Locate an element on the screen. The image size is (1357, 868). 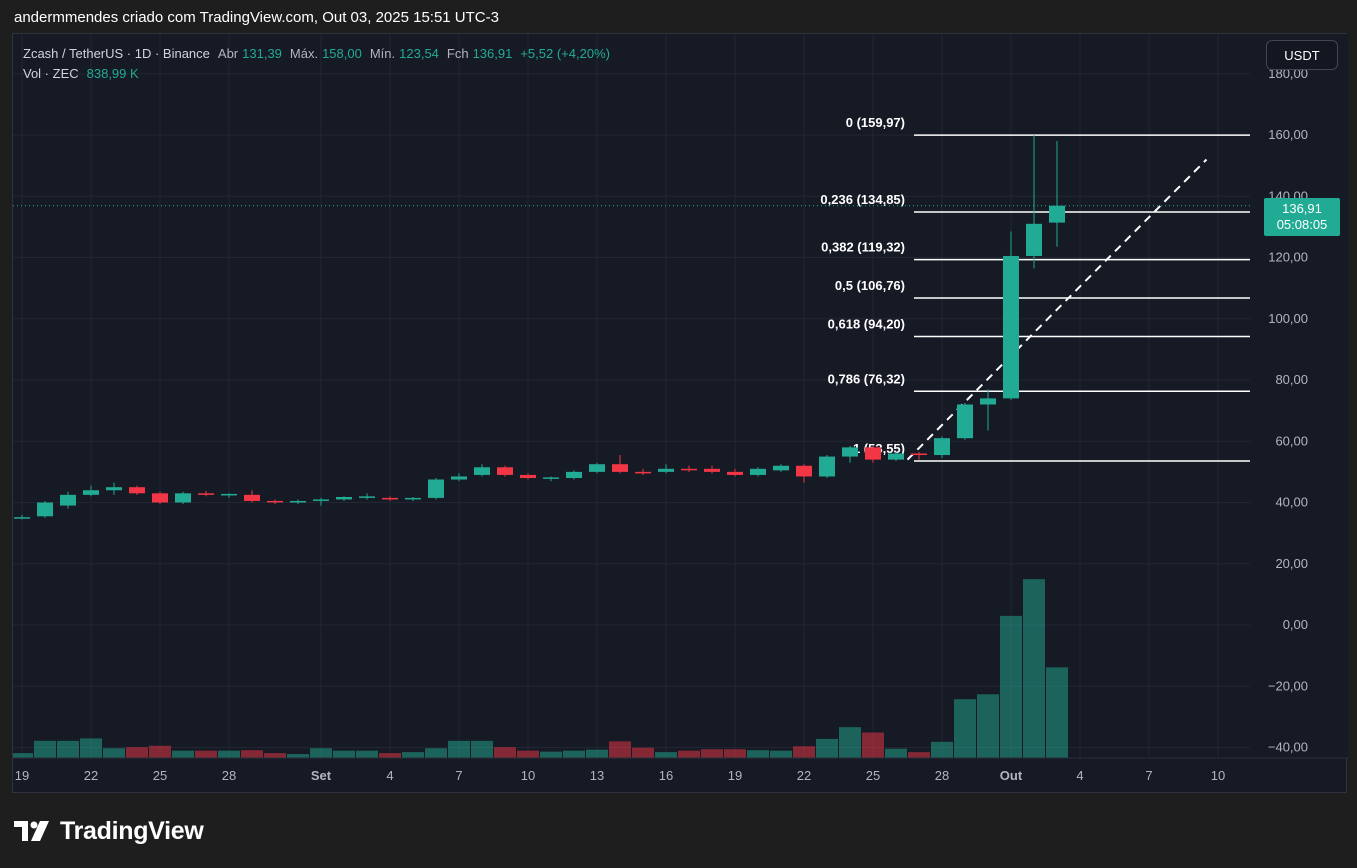
fib-level-label: 0,786 (76,32) is located at coordinates (866, 378).